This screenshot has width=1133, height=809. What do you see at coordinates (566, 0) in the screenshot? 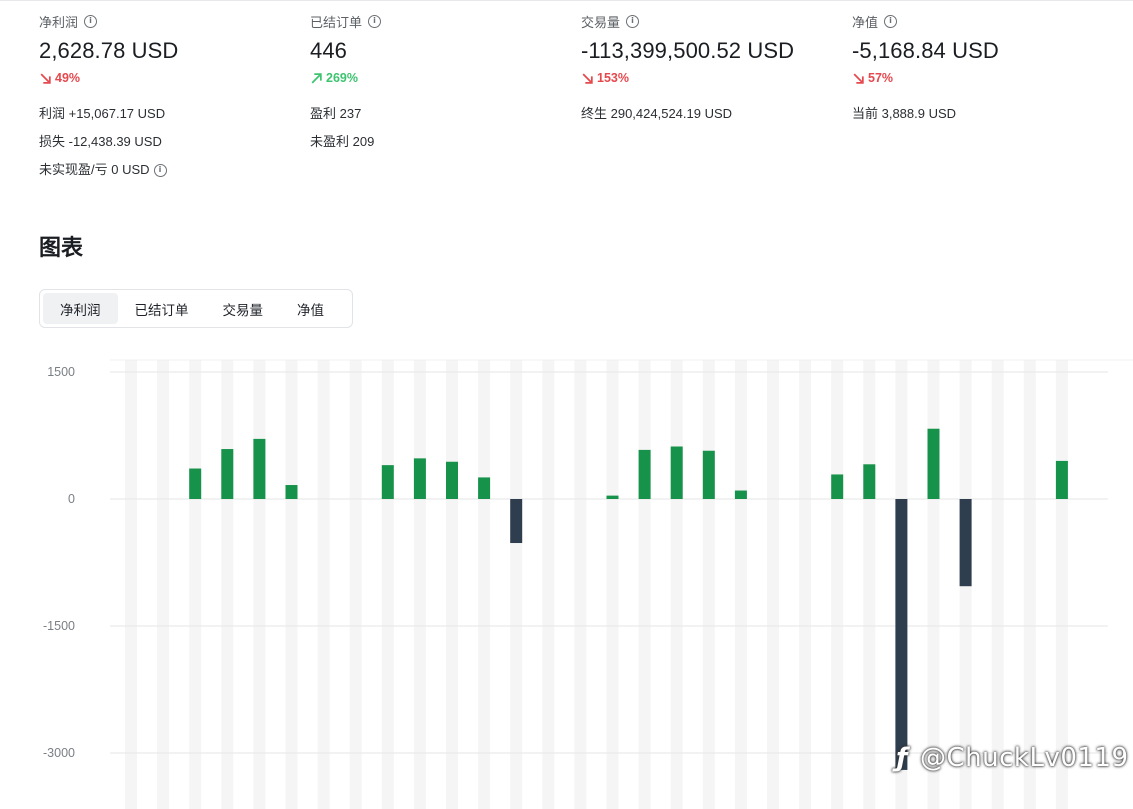
I see `top-divider` at bounding box center [566, 0].